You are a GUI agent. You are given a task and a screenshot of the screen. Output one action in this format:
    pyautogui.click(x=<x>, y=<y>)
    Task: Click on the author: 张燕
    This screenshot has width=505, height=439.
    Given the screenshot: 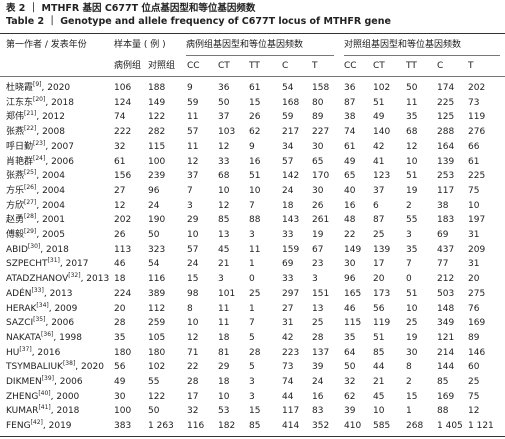 What is the action you would take?
    pyautogui.click(x=15, y=132)
    